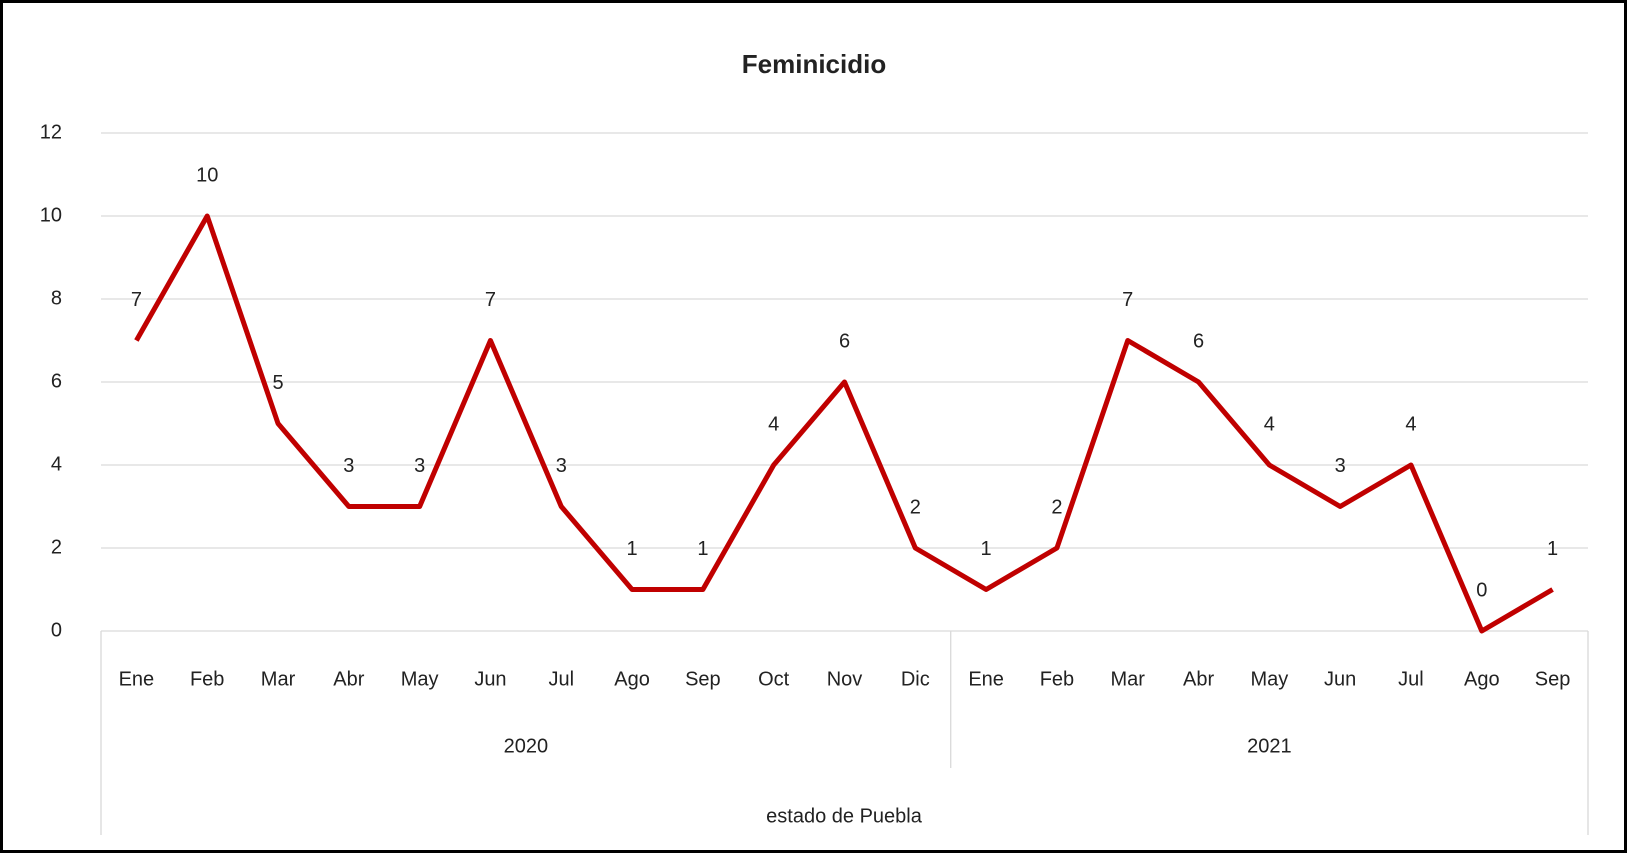 The image size is (1627, 853). Describe the element at coordinates (51, 132) in the screenshot. I see `y-tick-label: 12` at that location.